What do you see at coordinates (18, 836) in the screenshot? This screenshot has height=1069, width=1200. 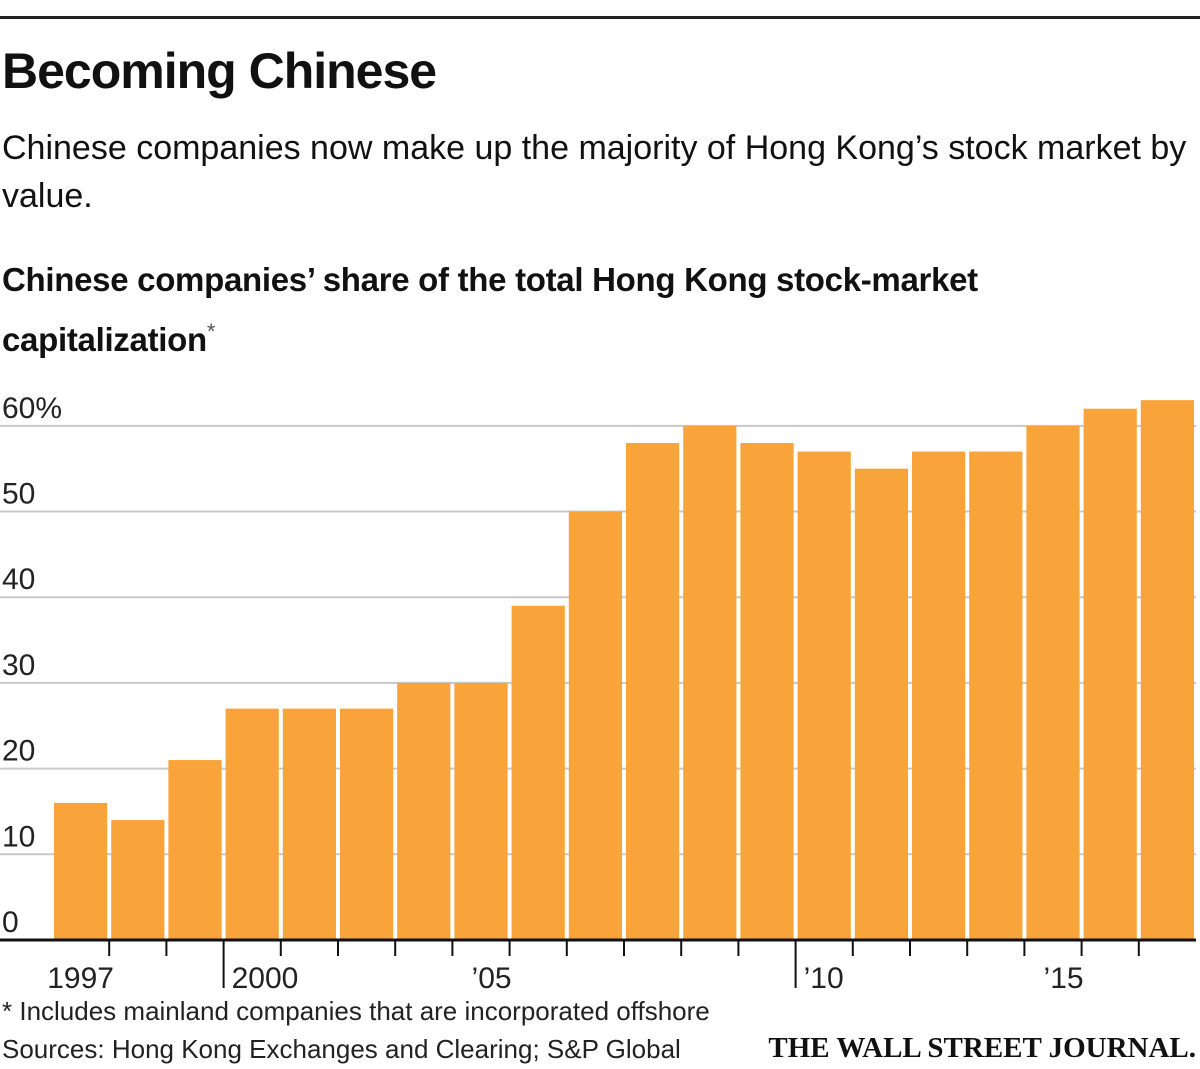 I see `y-tick-label: 10` at bounding box center [18, 836].